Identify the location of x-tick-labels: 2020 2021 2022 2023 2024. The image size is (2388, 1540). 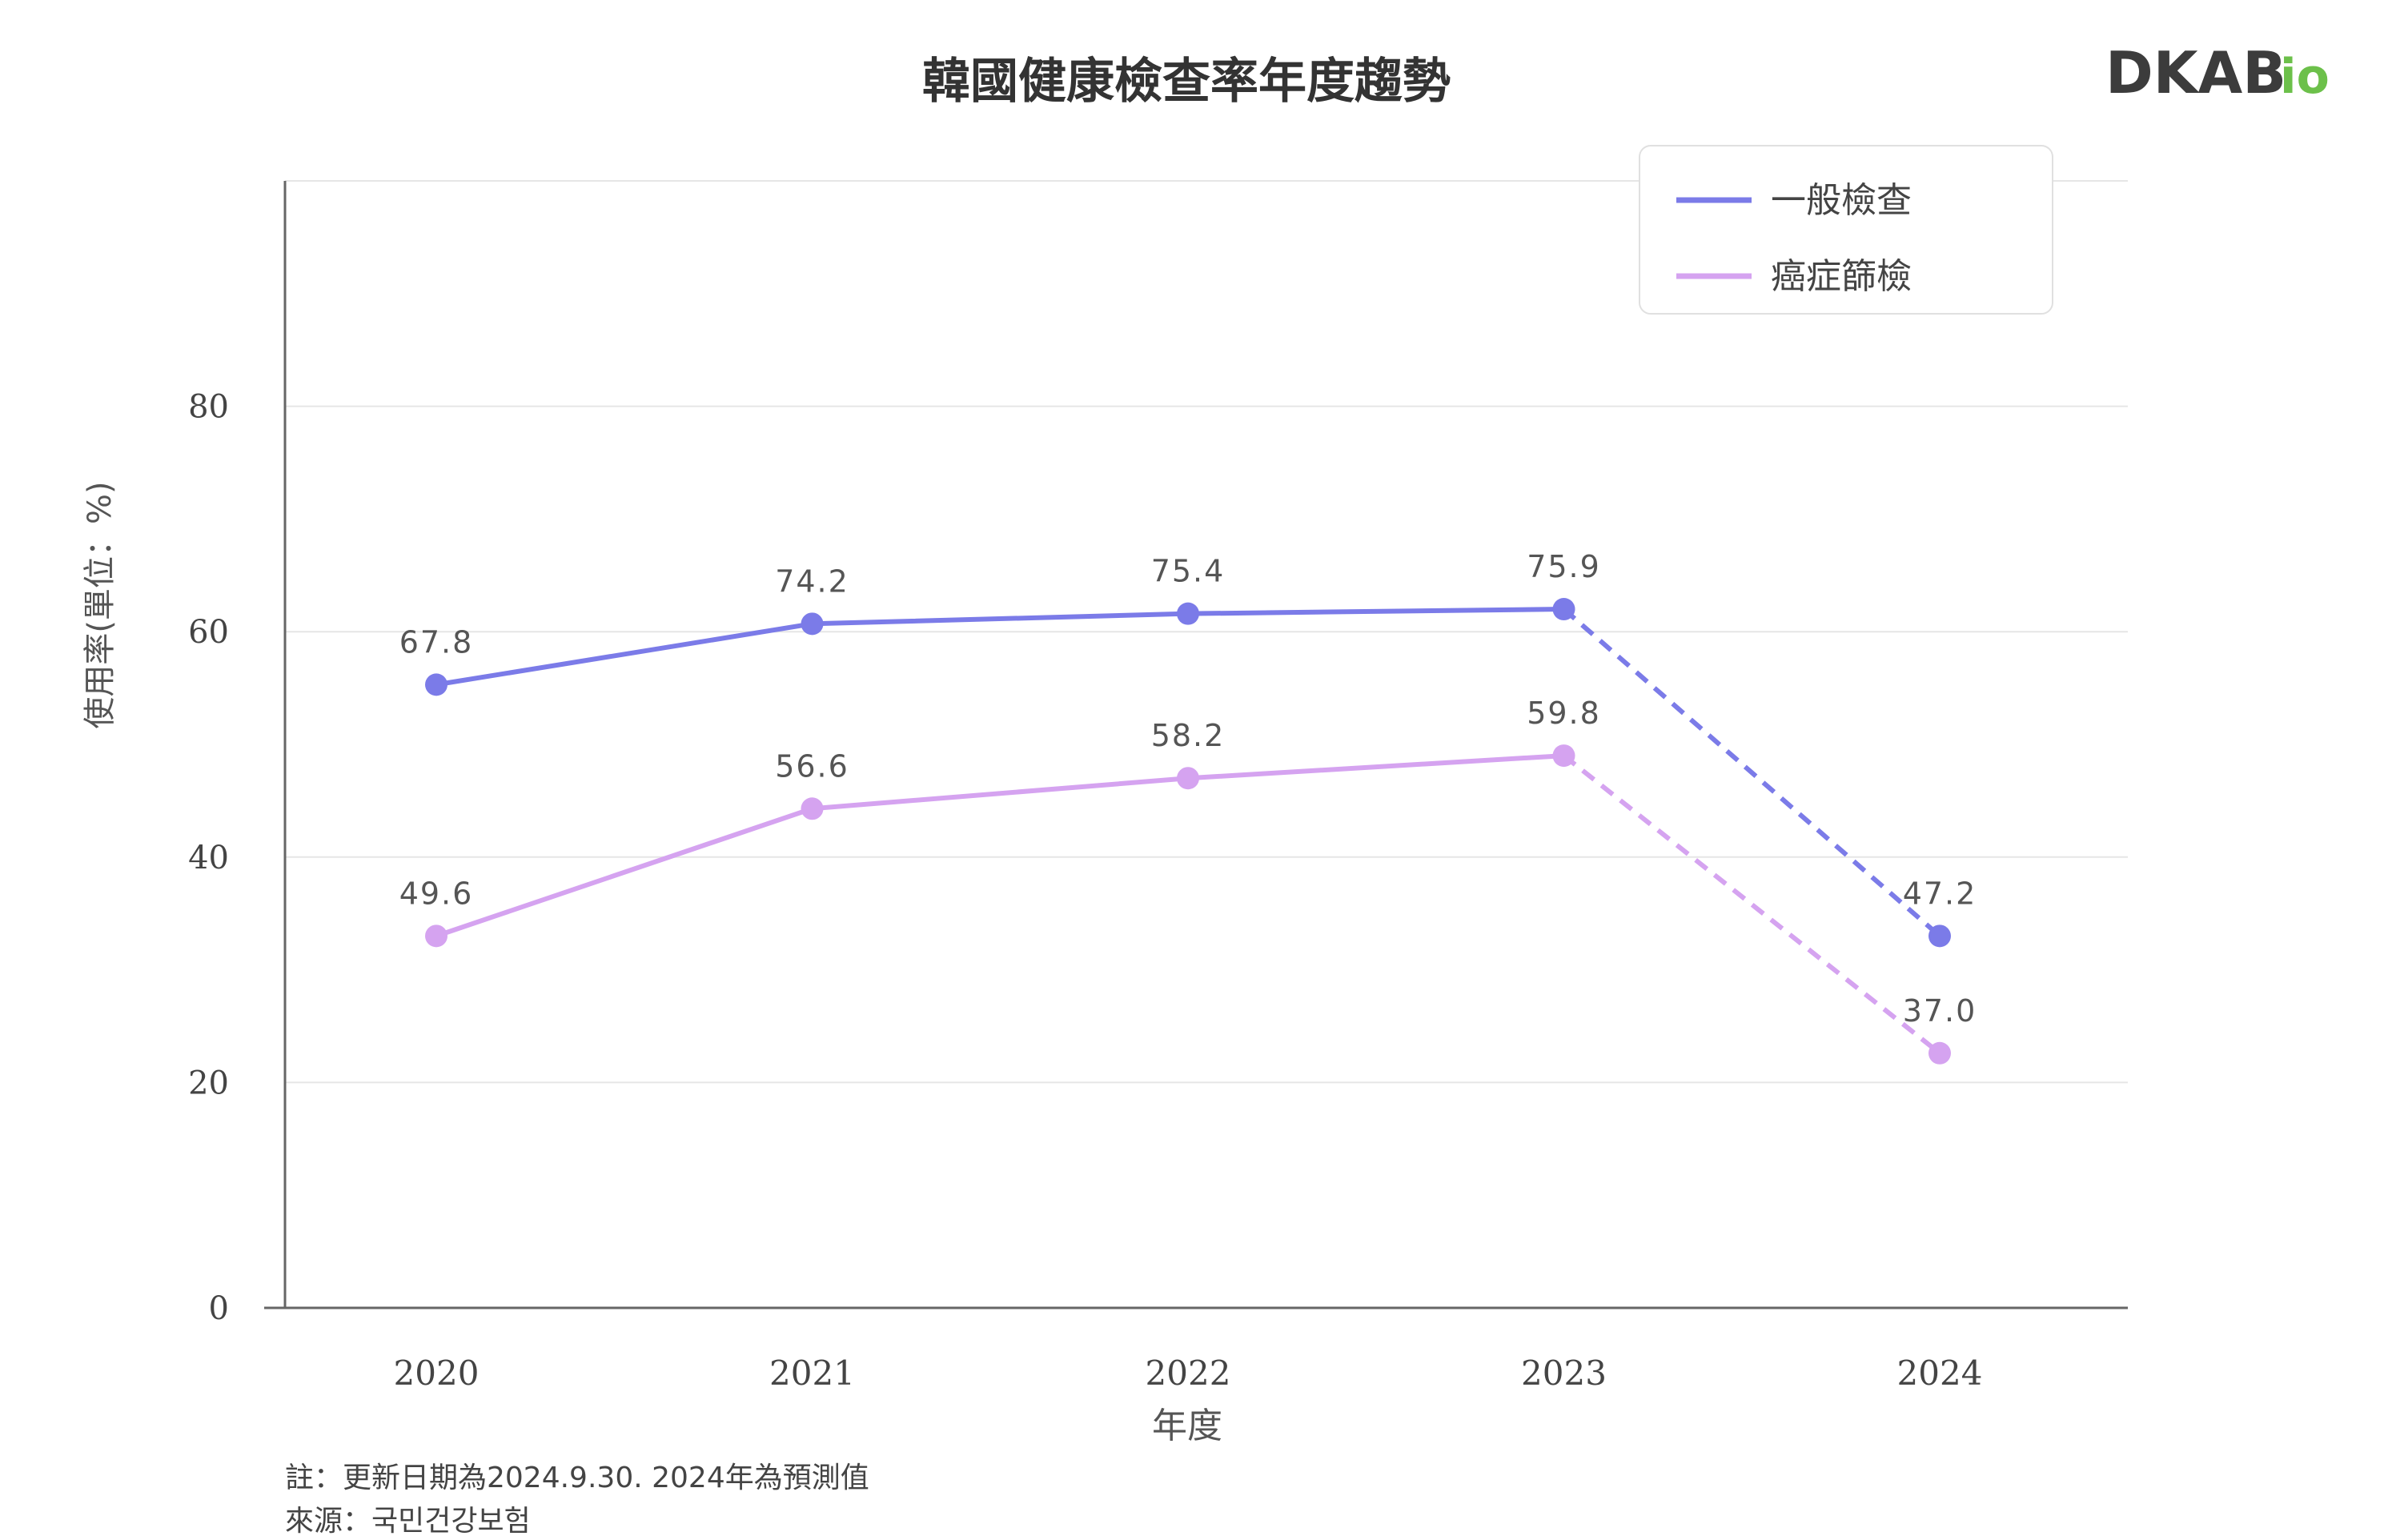
(1188, 1373).